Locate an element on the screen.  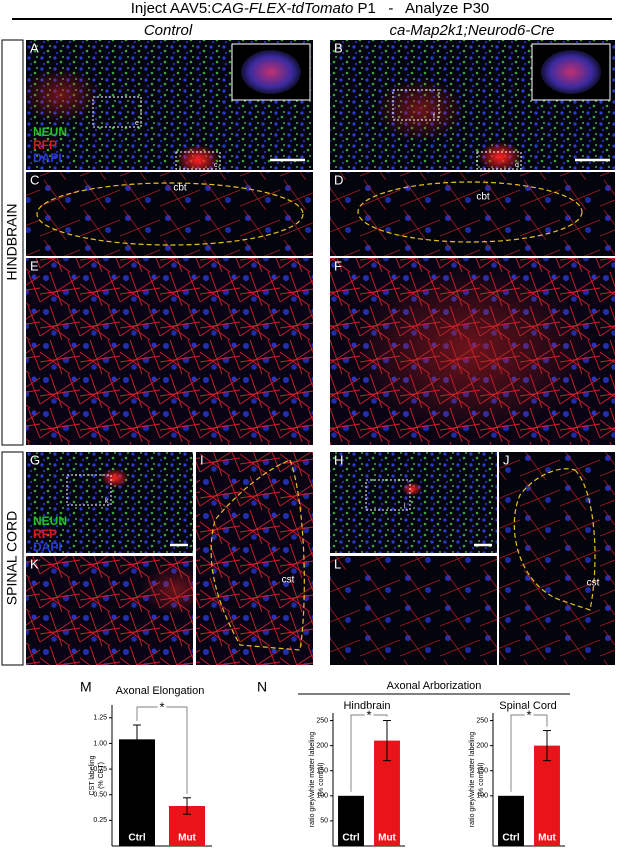
y-axis-label: (% CBT) is located at coordinates (101, 775).